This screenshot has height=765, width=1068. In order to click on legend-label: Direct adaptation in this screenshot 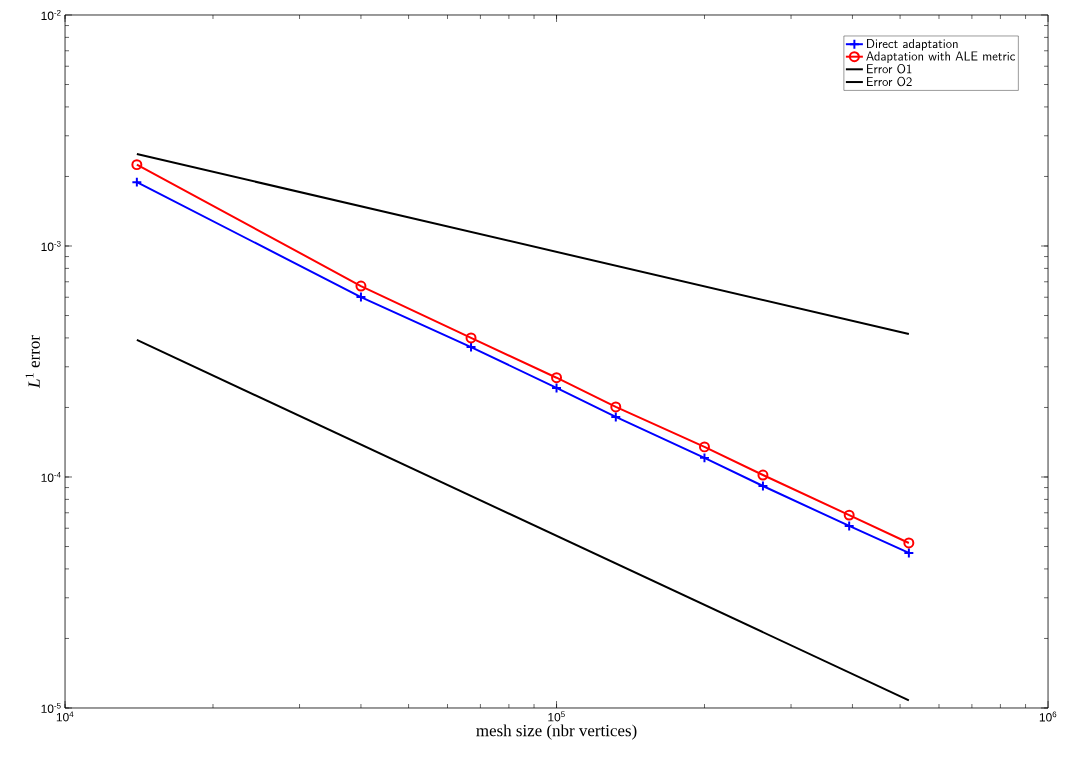, I will do `click(912, 44)`.